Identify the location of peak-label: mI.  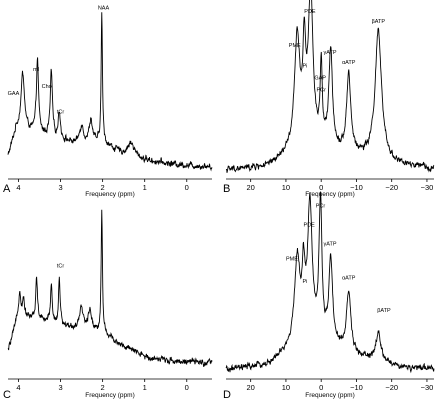
(36, 70).